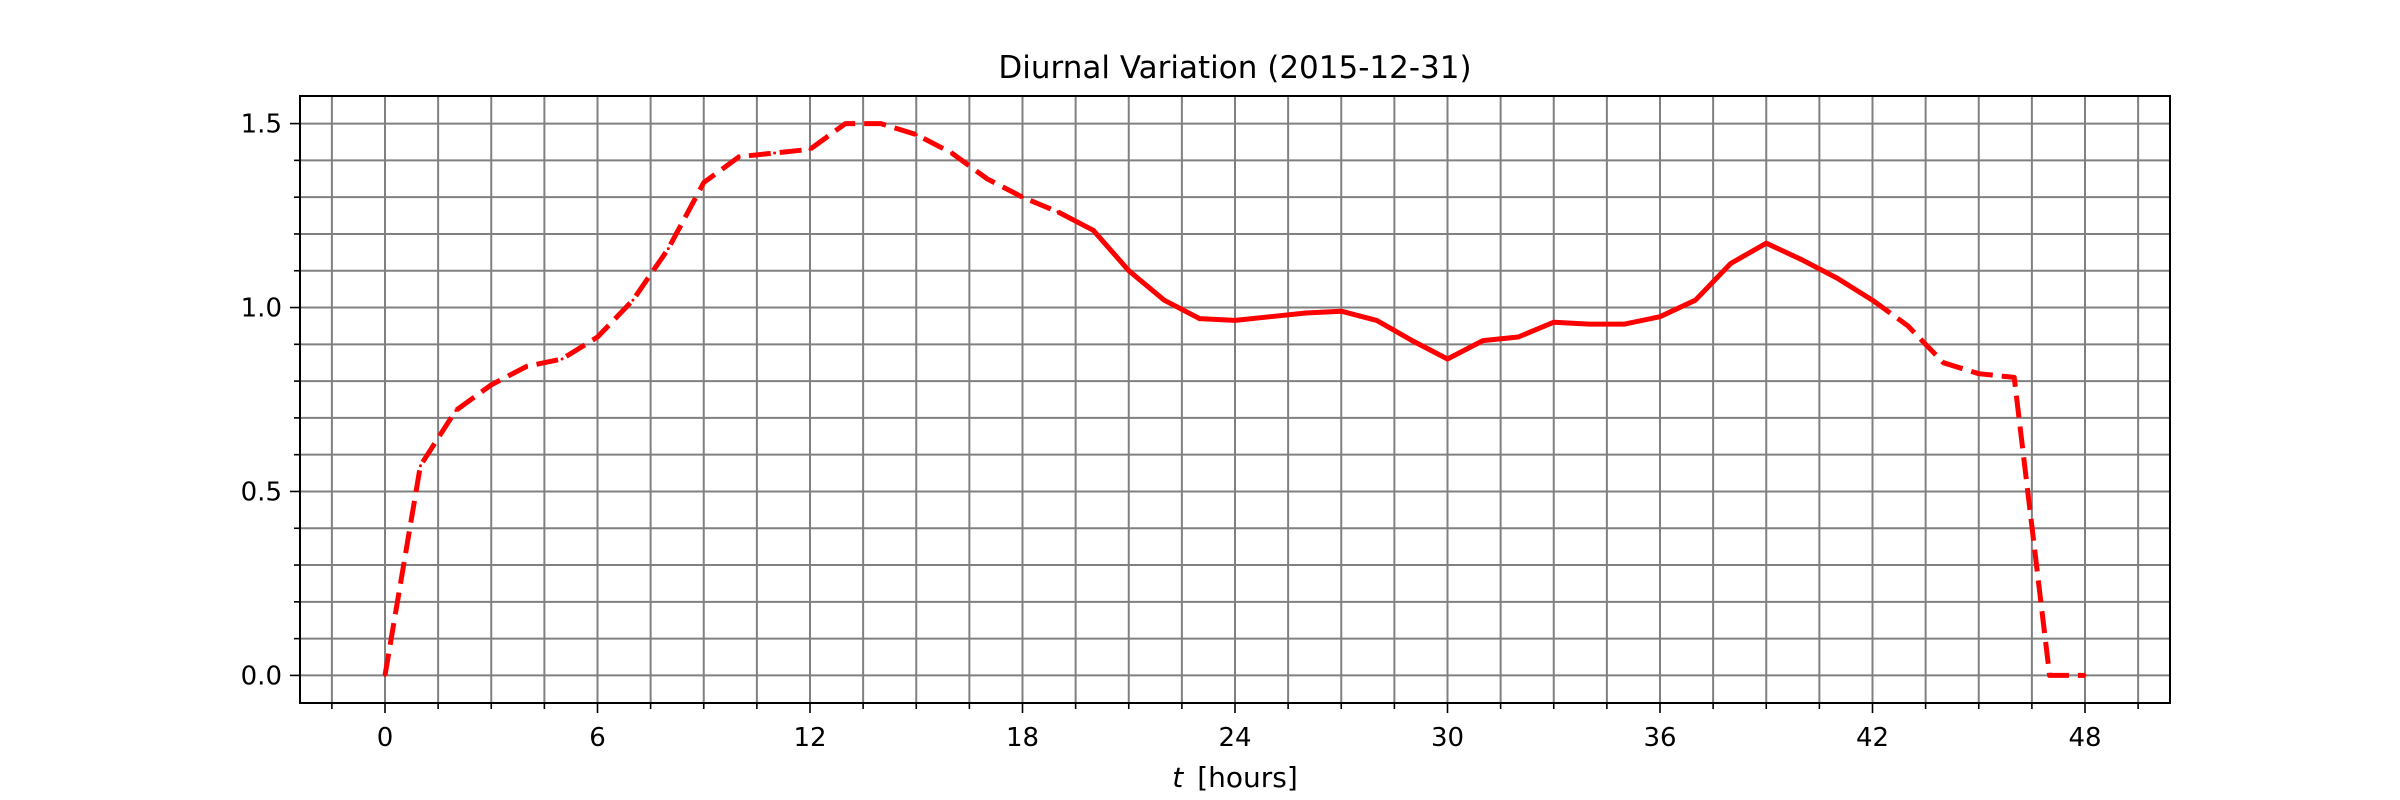 The width and height of the screenshot is (2400, 800). What do you see at coordinates (2084, 738) in the screenshot?
I see `x-tick-label: 48` at bounding box center [2084, 738].